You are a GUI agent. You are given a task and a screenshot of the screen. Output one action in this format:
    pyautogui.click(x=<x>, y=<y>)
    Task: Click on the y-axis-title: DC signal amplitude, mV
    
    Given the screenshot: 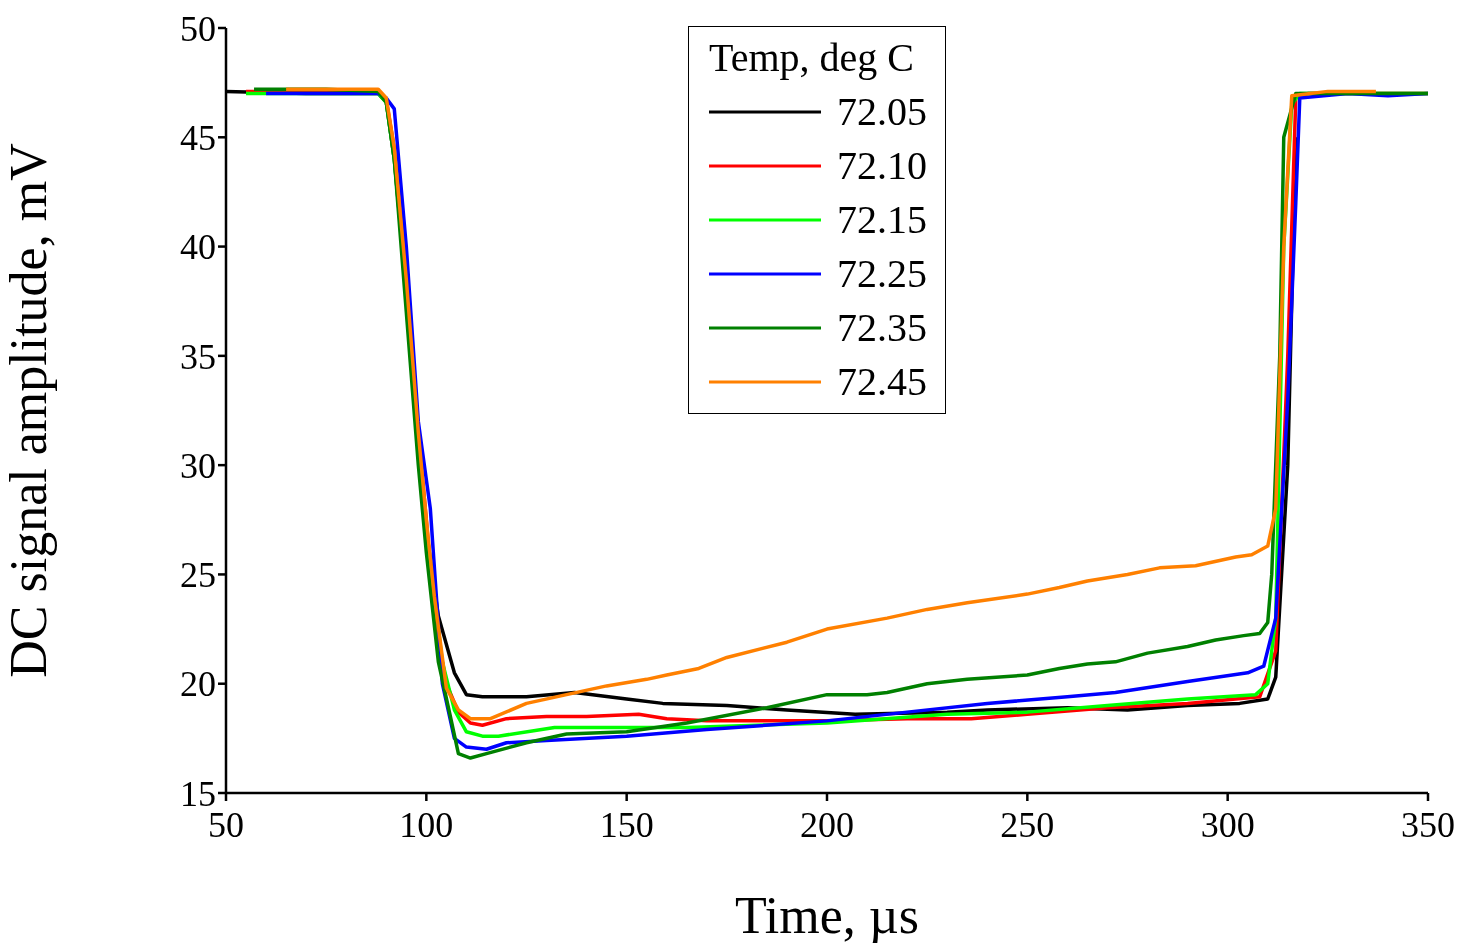 What is the action you would take?
    pyautogui.click(x=29, y=410)
    